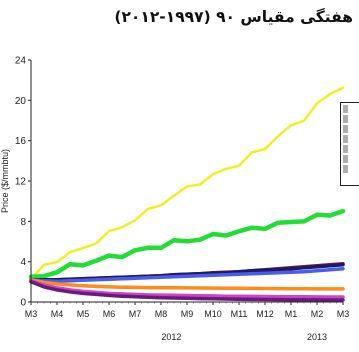 Image resolution: width=359 pixels, height=352 pixels. Describe the element at coordinates (233, 17) in the screenshot. I see `page-title: هفتگی مقیاس ۹۰ (۱۹۹۷-۲۰۱۲)` at that location.